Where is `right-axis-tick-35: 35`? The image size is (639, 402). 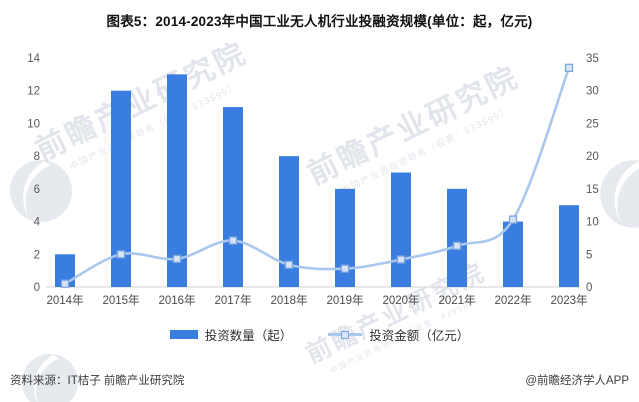 right-axis-tick-35: 35 is located at coordinates (592, 59).